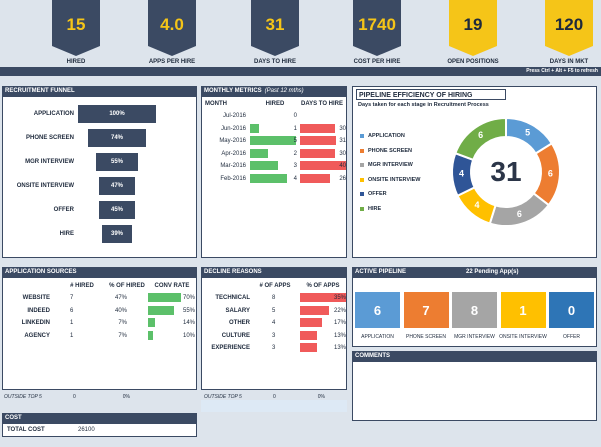 Image resolution: width=601 pixels, height=447 pixels. Describe the element at coordinates (233, 166) in the screenshot. I see `month: Mar-2016` at that location.